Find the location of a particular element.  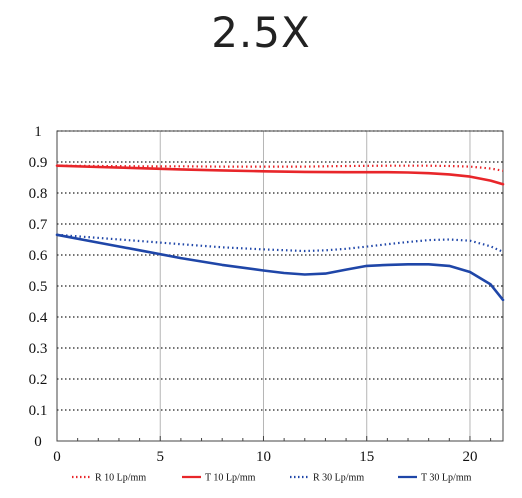

y-tick-label: 0.8 is located at coordinates (38, 194).